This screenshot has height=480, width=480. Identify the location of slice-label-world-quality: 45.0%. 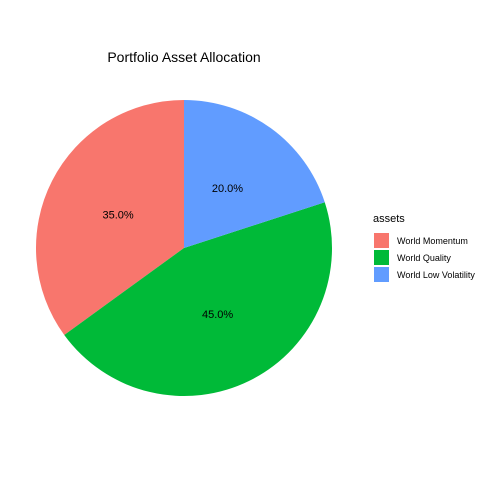
(217, 315).